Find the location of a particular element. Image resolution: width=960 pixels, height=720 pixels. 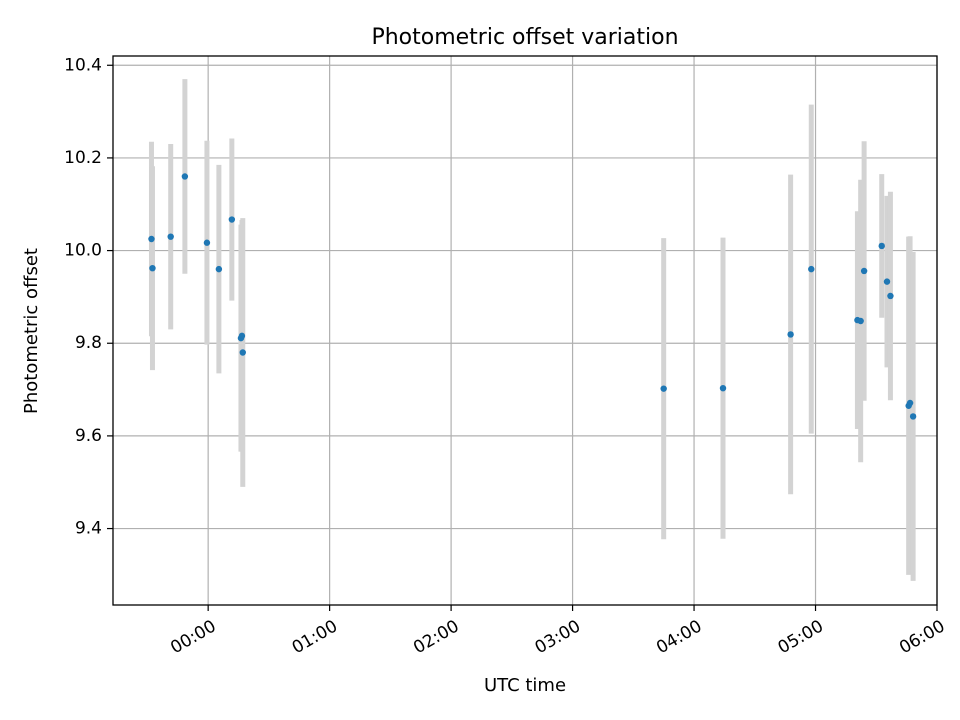

x-tick-label: 04:00 is located at coordinates (679, 637).